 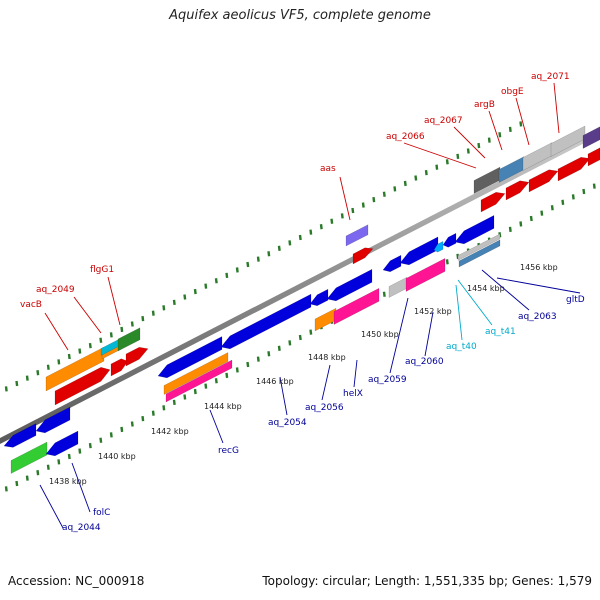 What do you see at coordinates (328, 169) in the screenshot?
I see `gene-label-aas: aas` at bounding box center [328, 169].